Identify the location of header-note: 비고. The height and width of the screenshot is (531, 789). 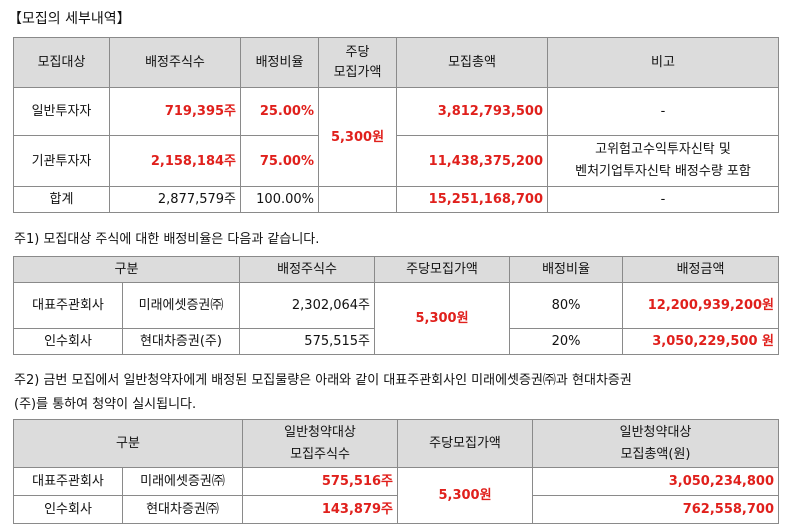
(663, 62).